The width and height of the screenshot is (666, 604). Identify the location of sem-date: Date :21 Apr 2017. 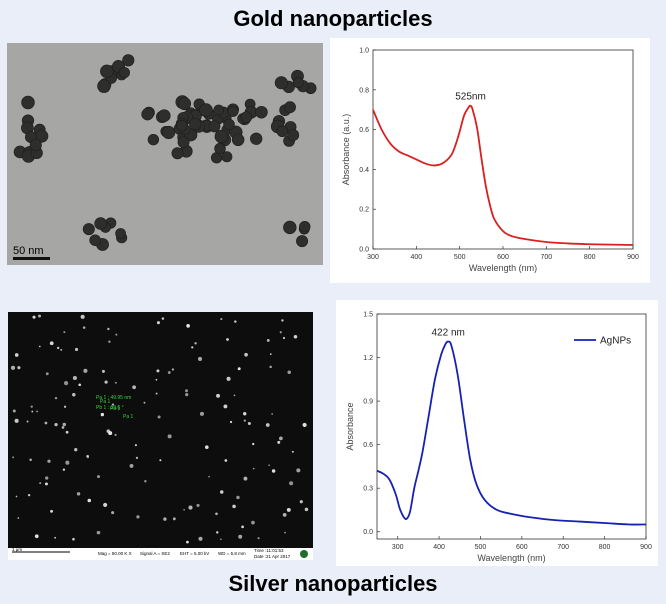
(272, 556).